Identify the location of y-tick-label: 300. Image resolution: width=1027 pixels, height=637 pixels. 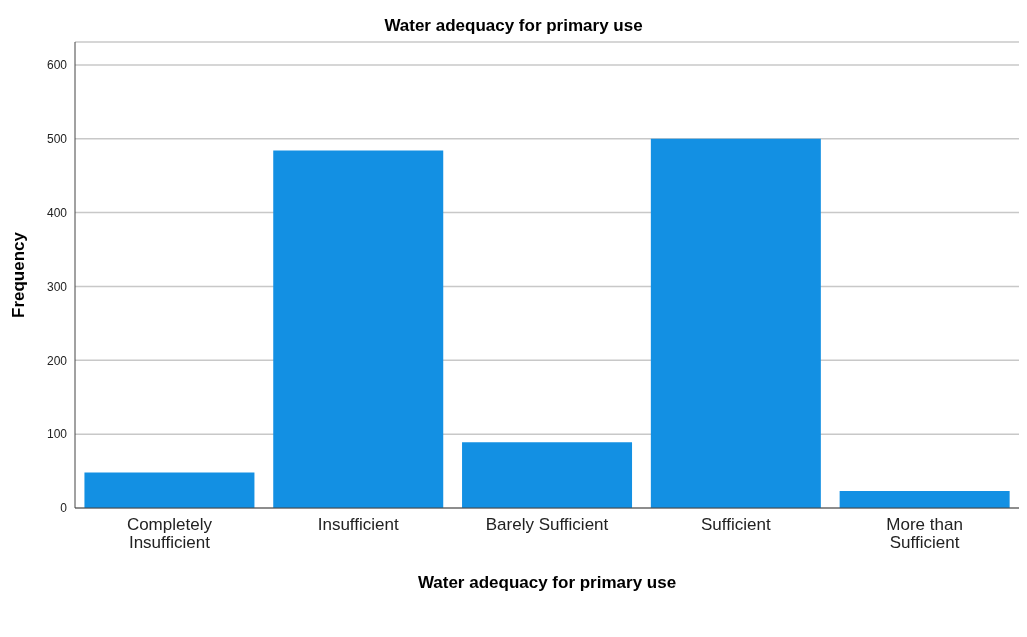
(57, 286).